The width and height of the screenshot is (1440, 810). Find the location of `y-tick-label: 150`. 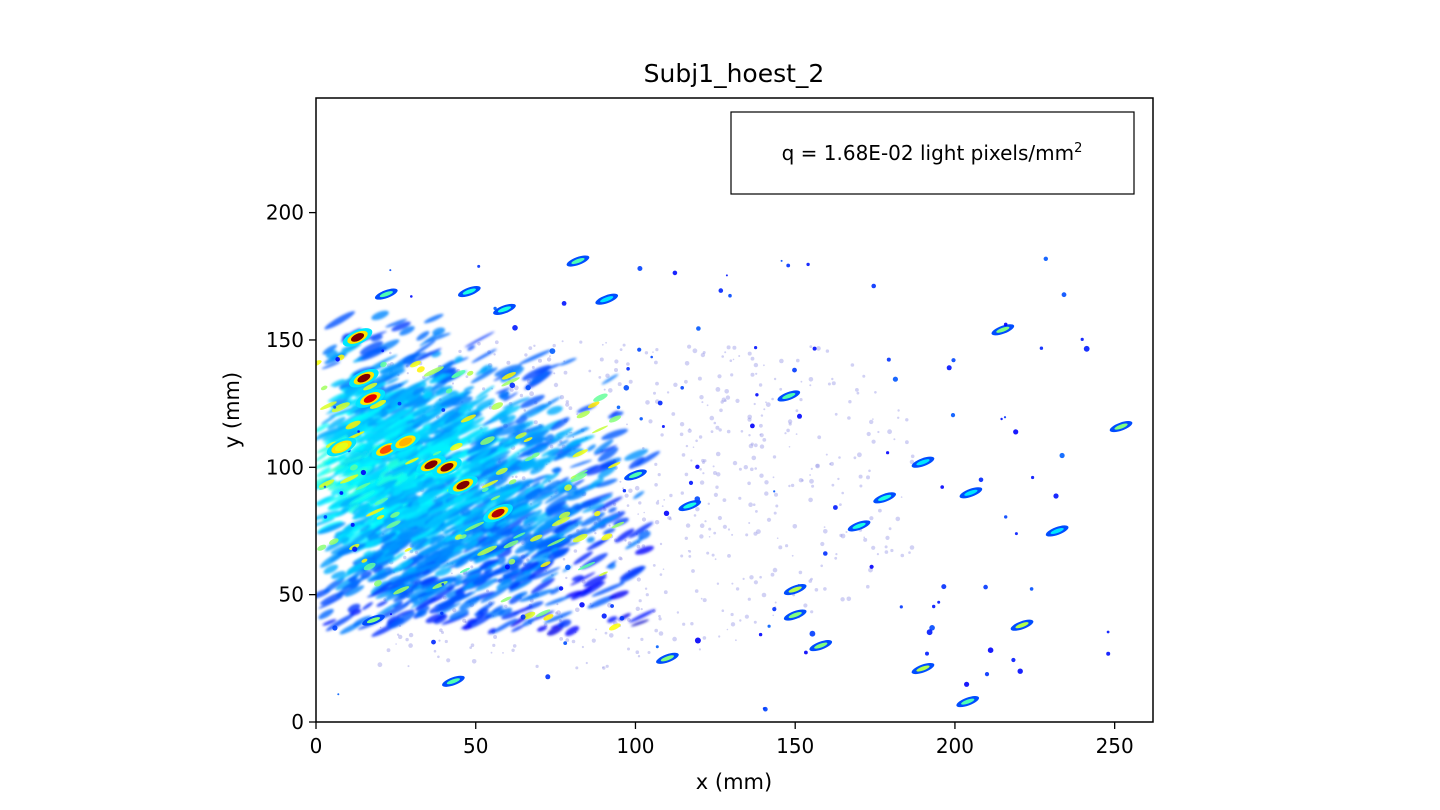

y-tick-label: 150 is located at coordinates (285, 340).